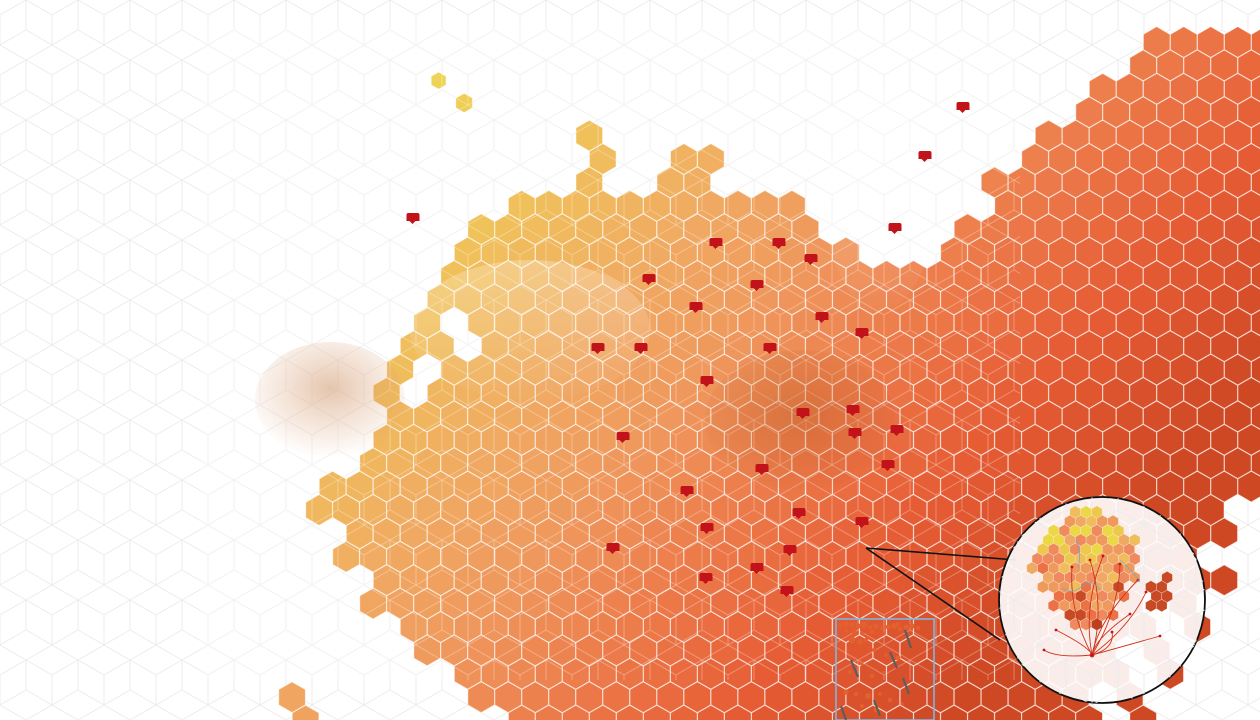 Image resolution: width=1260 pixels, height=720 pixels. I want to click on city-marker-gui-yang, so click(707, 528).